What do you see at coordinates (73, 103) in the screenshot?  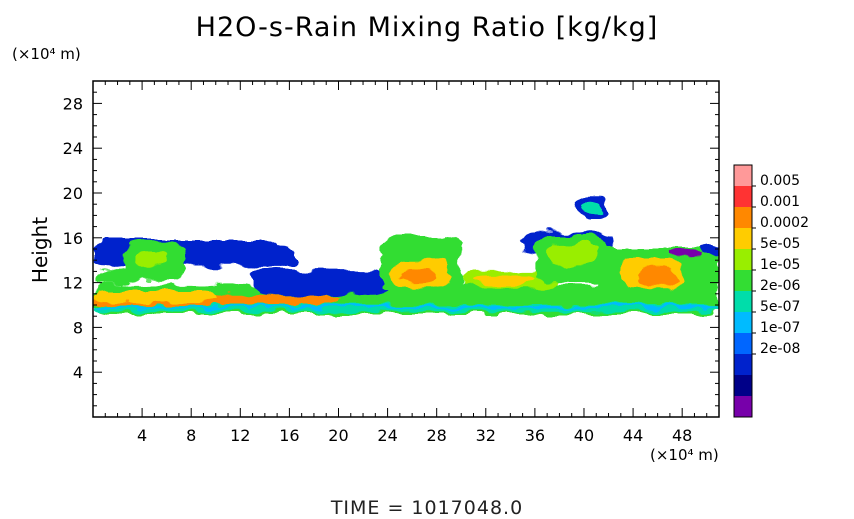 I see `y-tick-label-6: 28` at bounding box center [73, 103].